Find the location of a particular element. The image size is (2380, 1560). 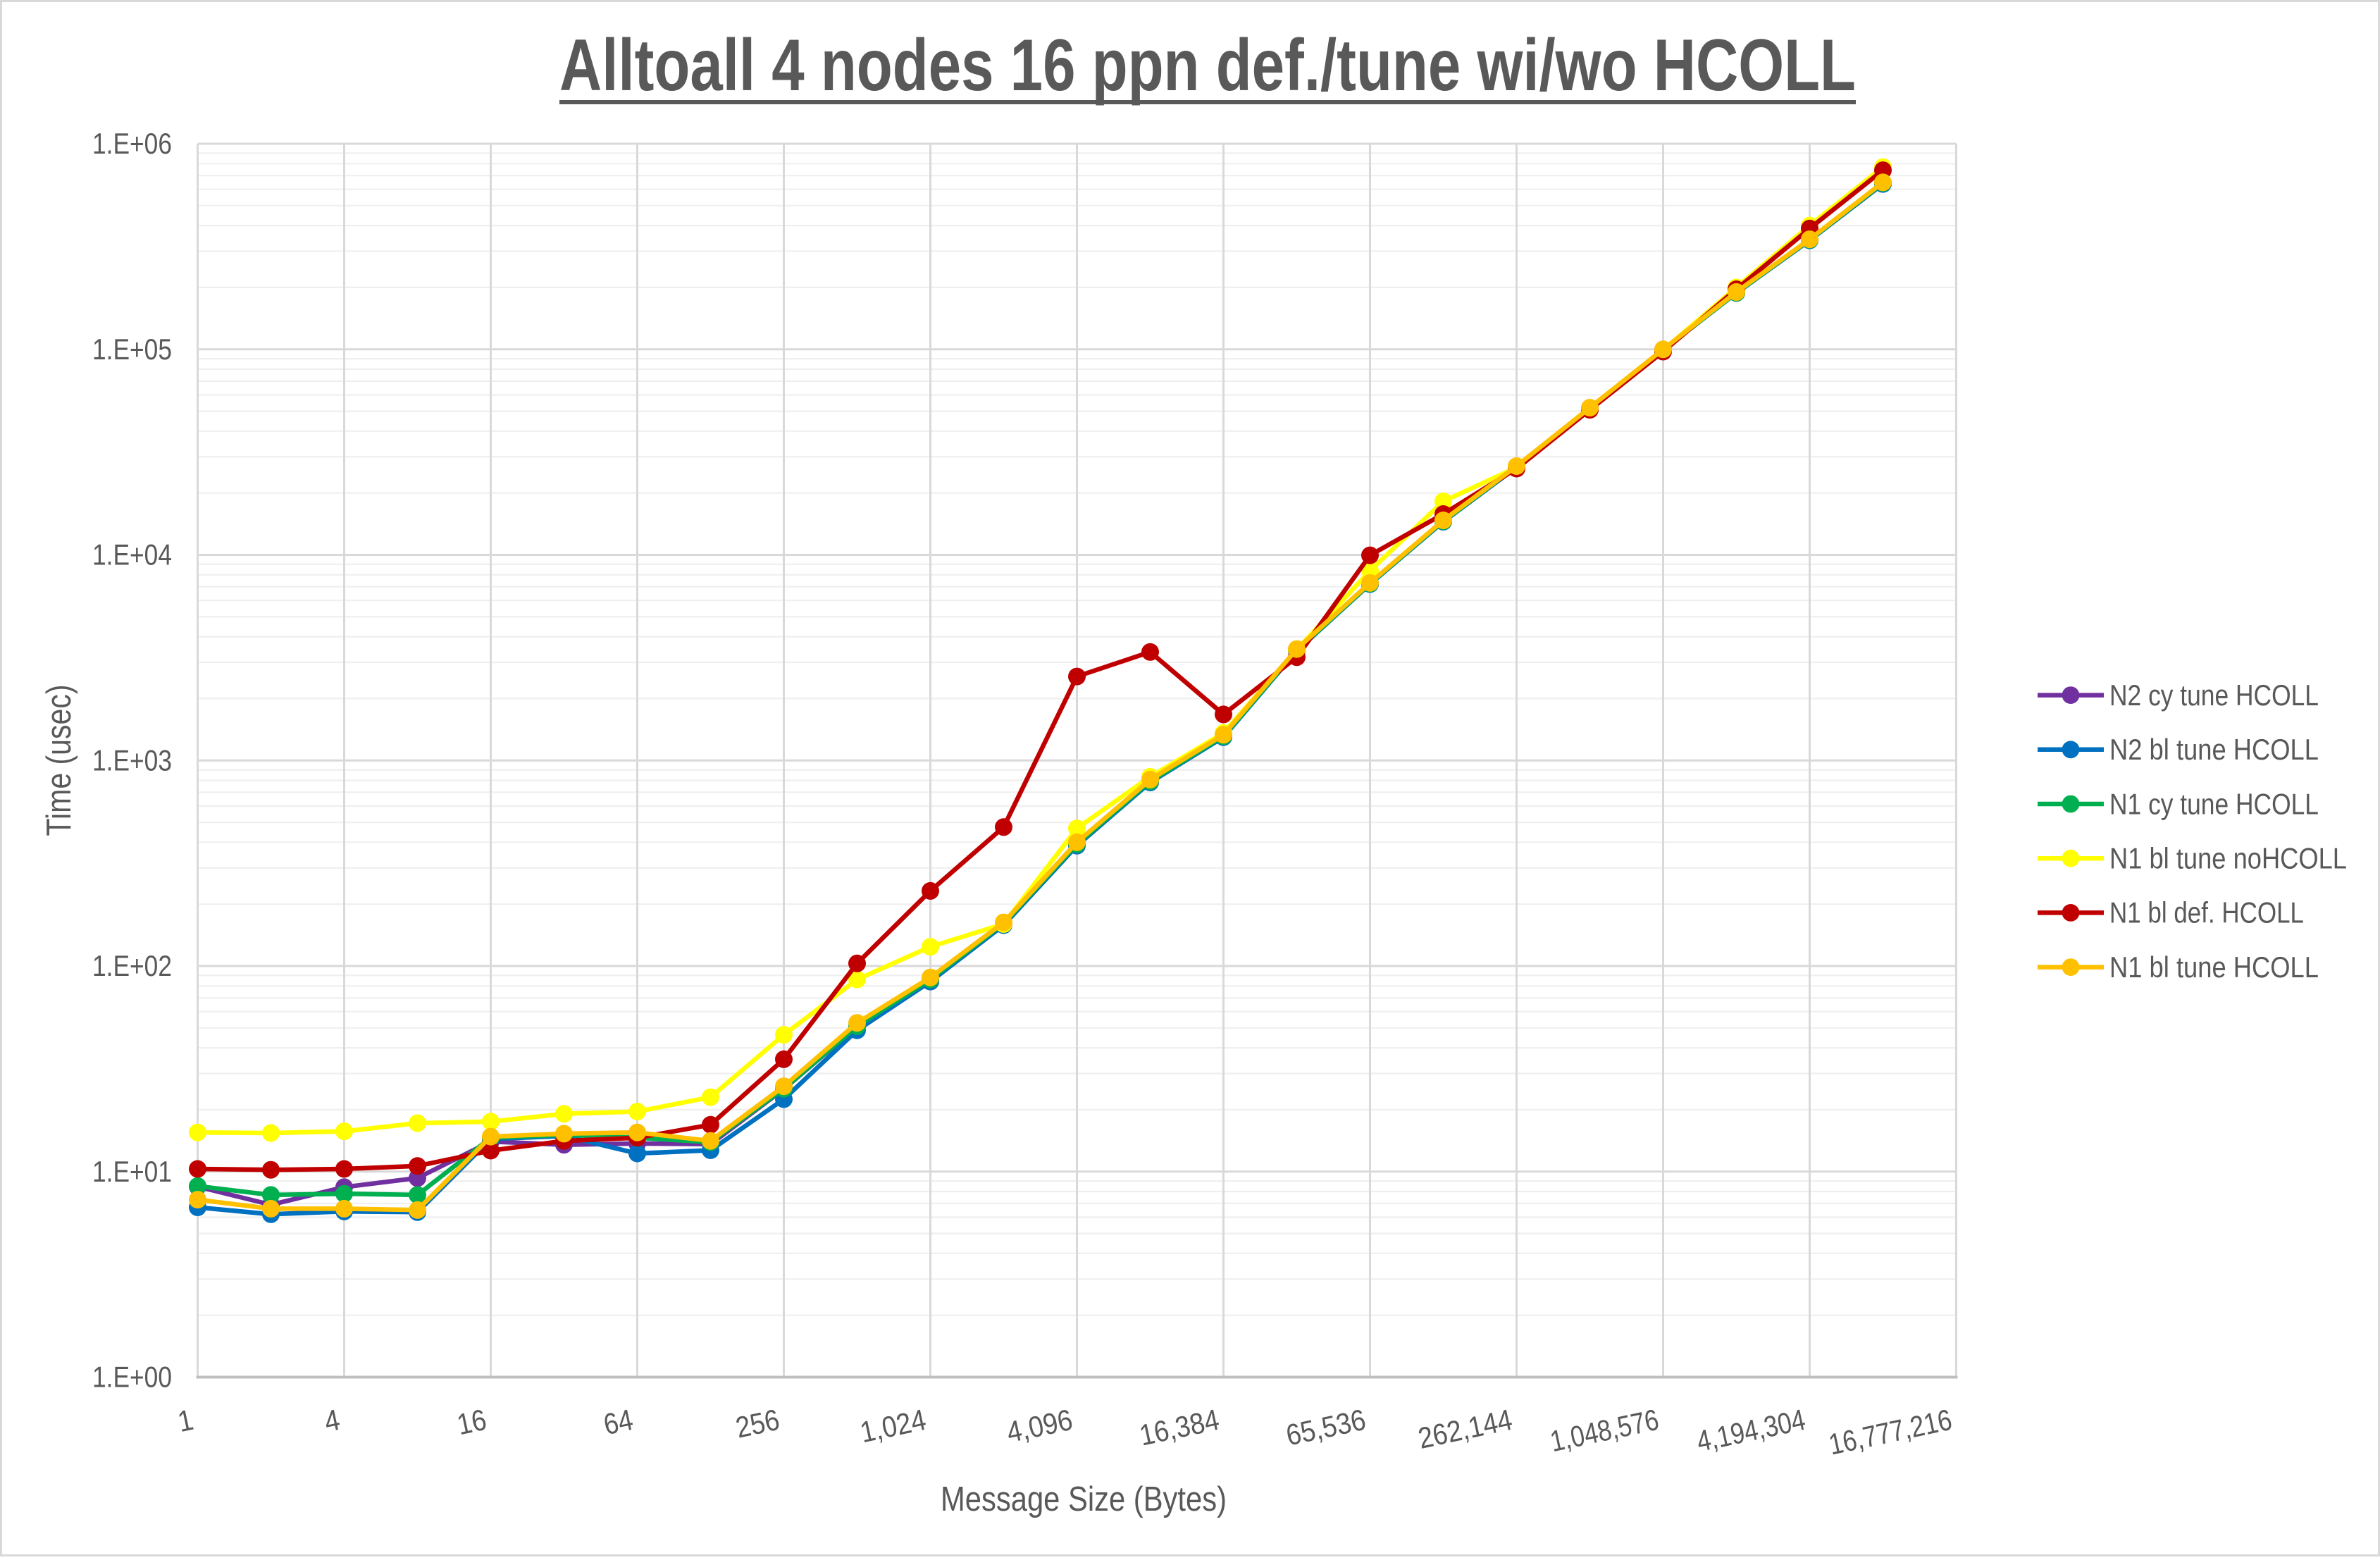

svg-text: N1 bl tune HCOLL is located at coordinates (2214, 967).